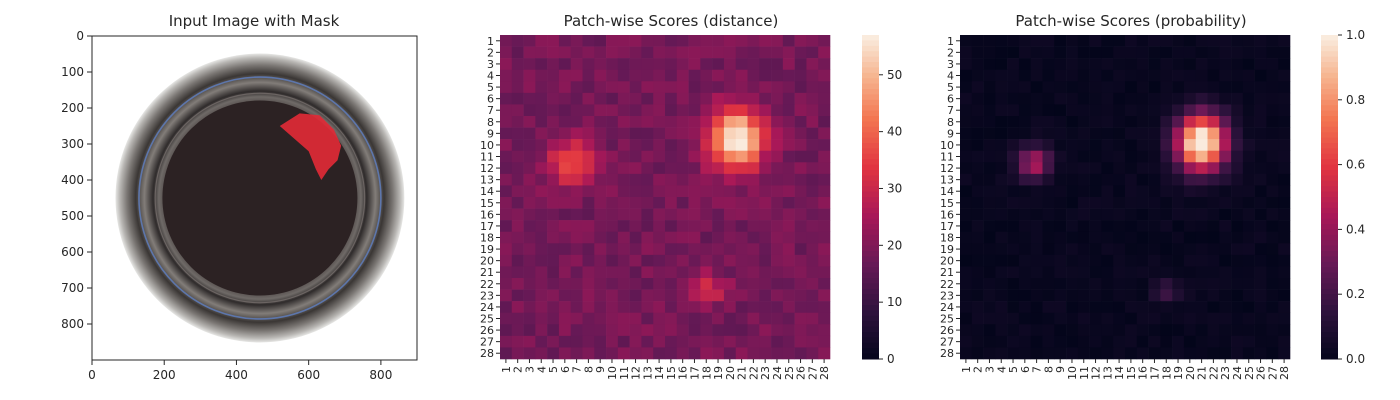 The height and width of the screenshot is (400, 1400). What do you see at coordinates (1060, 369) in the screenshot?
I see `col-tick-label: 9` at bounding box center [1060, 369].